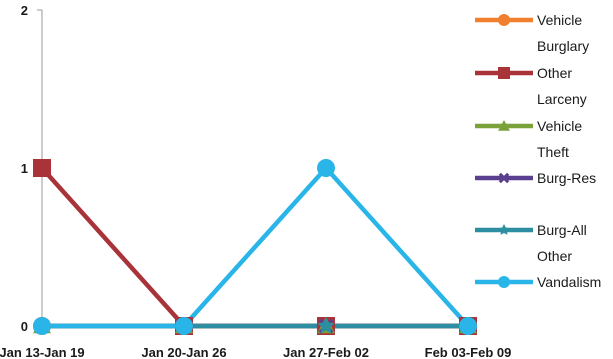 This screenshot has height=359, width=613. Describe the element at coordinates (569, 282) in the screenshot. I see `legend-label: Vandalism` at that location.